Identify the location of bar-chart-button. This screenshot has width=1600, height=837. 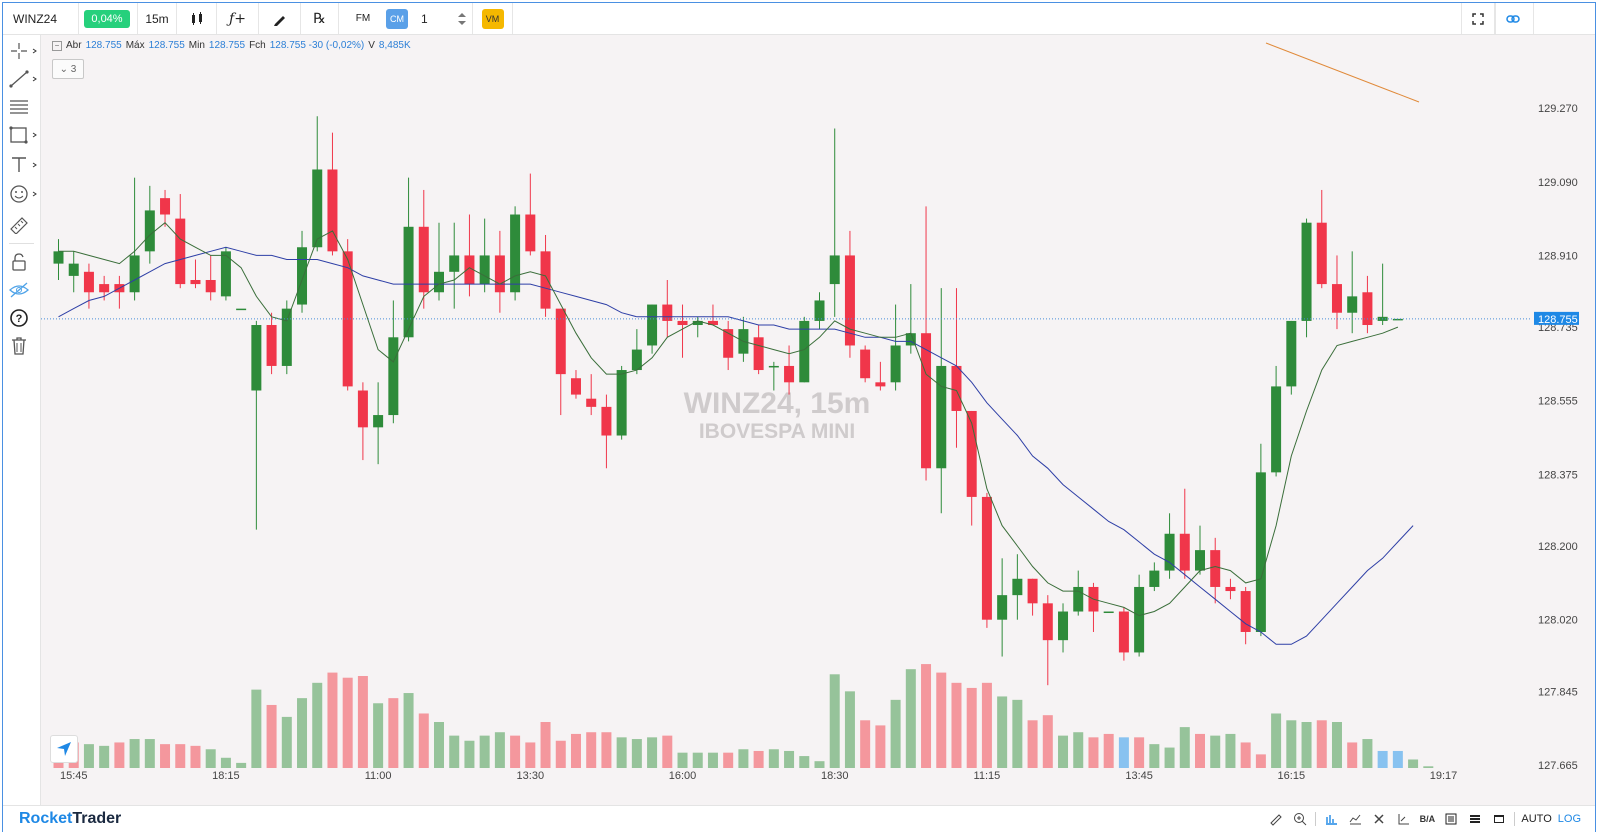
(1331, 819).